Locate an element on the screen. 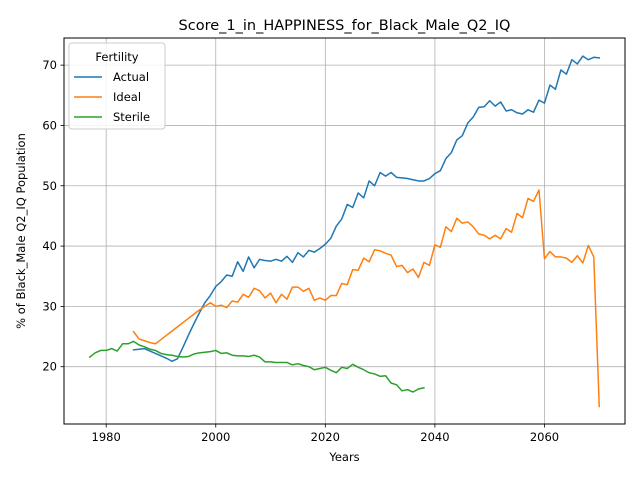 The image size is (640, 484). x-tick-label: 2000 is located at coordinates (215, 437).